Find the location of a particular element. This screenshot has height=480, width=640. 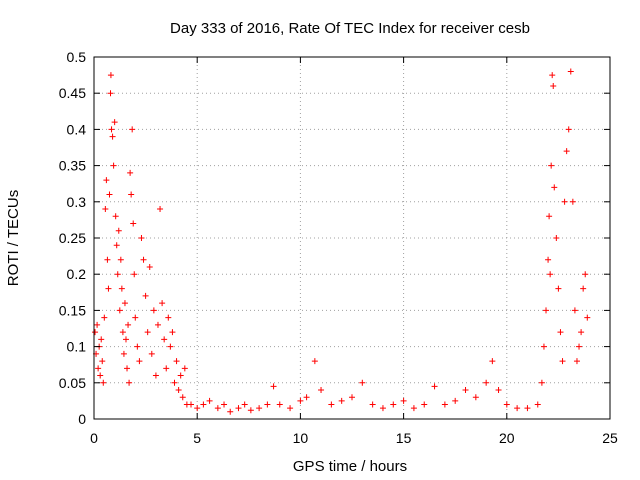

y-tick-labels: 0 0.05 0.1 0.15 0.2 0.25 0.3 0.35 0.4 0.45 0.5 is located at coordinates (72, 238).